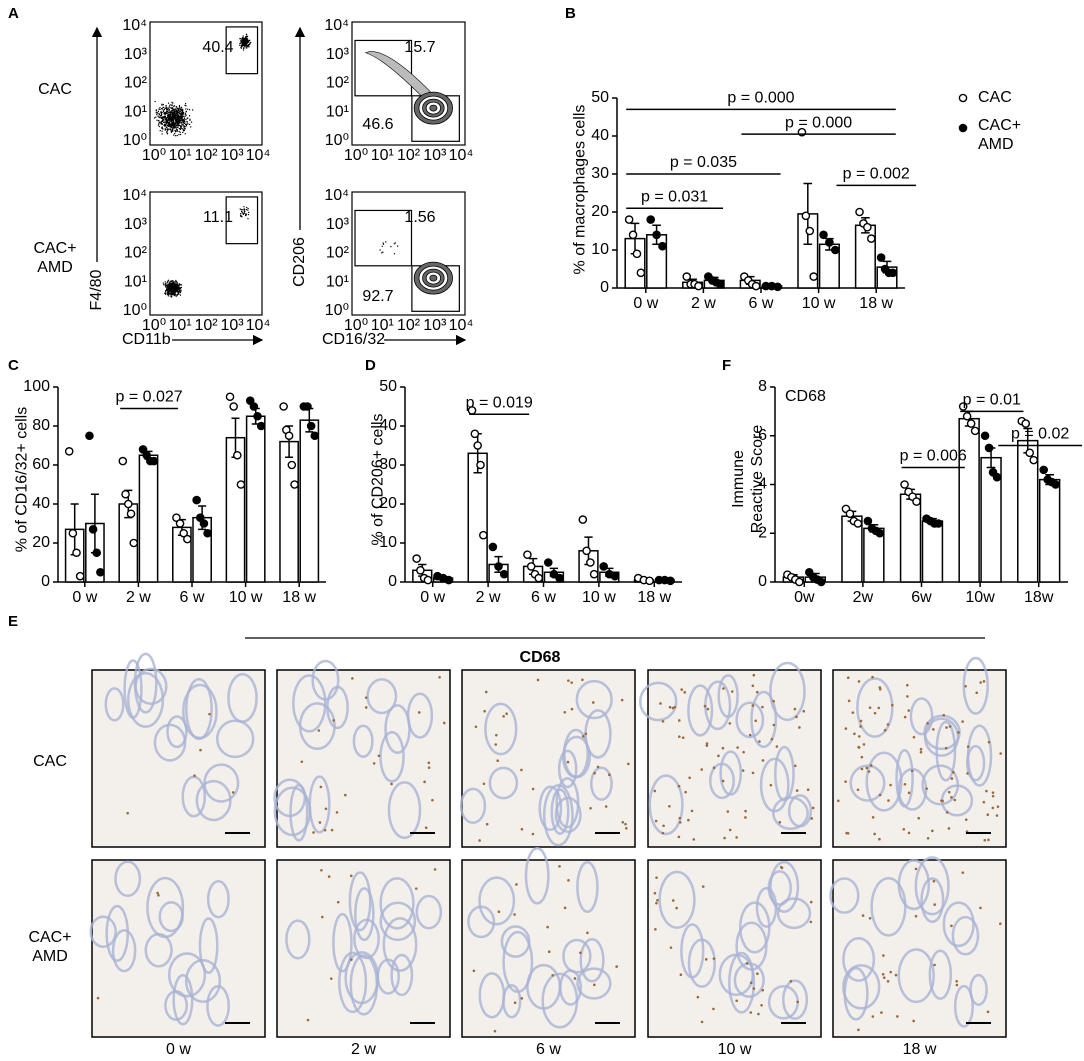 This screenshot has width=1084, height=1061. What do you see at coordinates (735, 1049) in the screenshot?
I see `column-label: 10 w` at bounding box center [735, 1049].